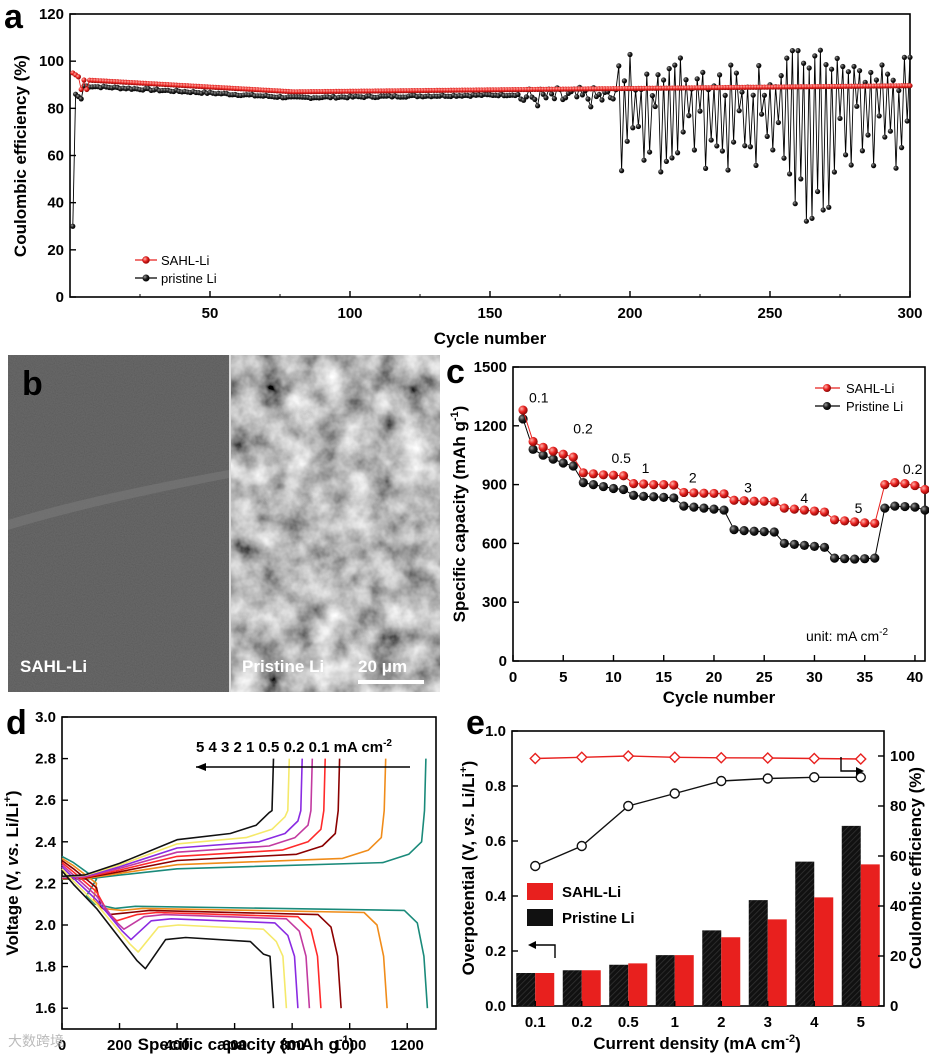  I want to click on d-ytick-label: 1.8, so click(45, 967).